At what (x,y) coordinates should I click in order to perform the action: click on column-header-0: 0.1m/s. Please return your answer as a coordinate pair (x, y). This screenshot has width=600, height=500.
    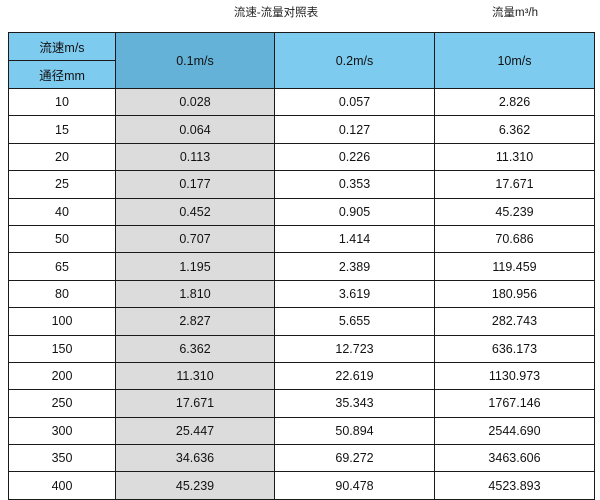
    Looking at the image, I should click on (195, 60).